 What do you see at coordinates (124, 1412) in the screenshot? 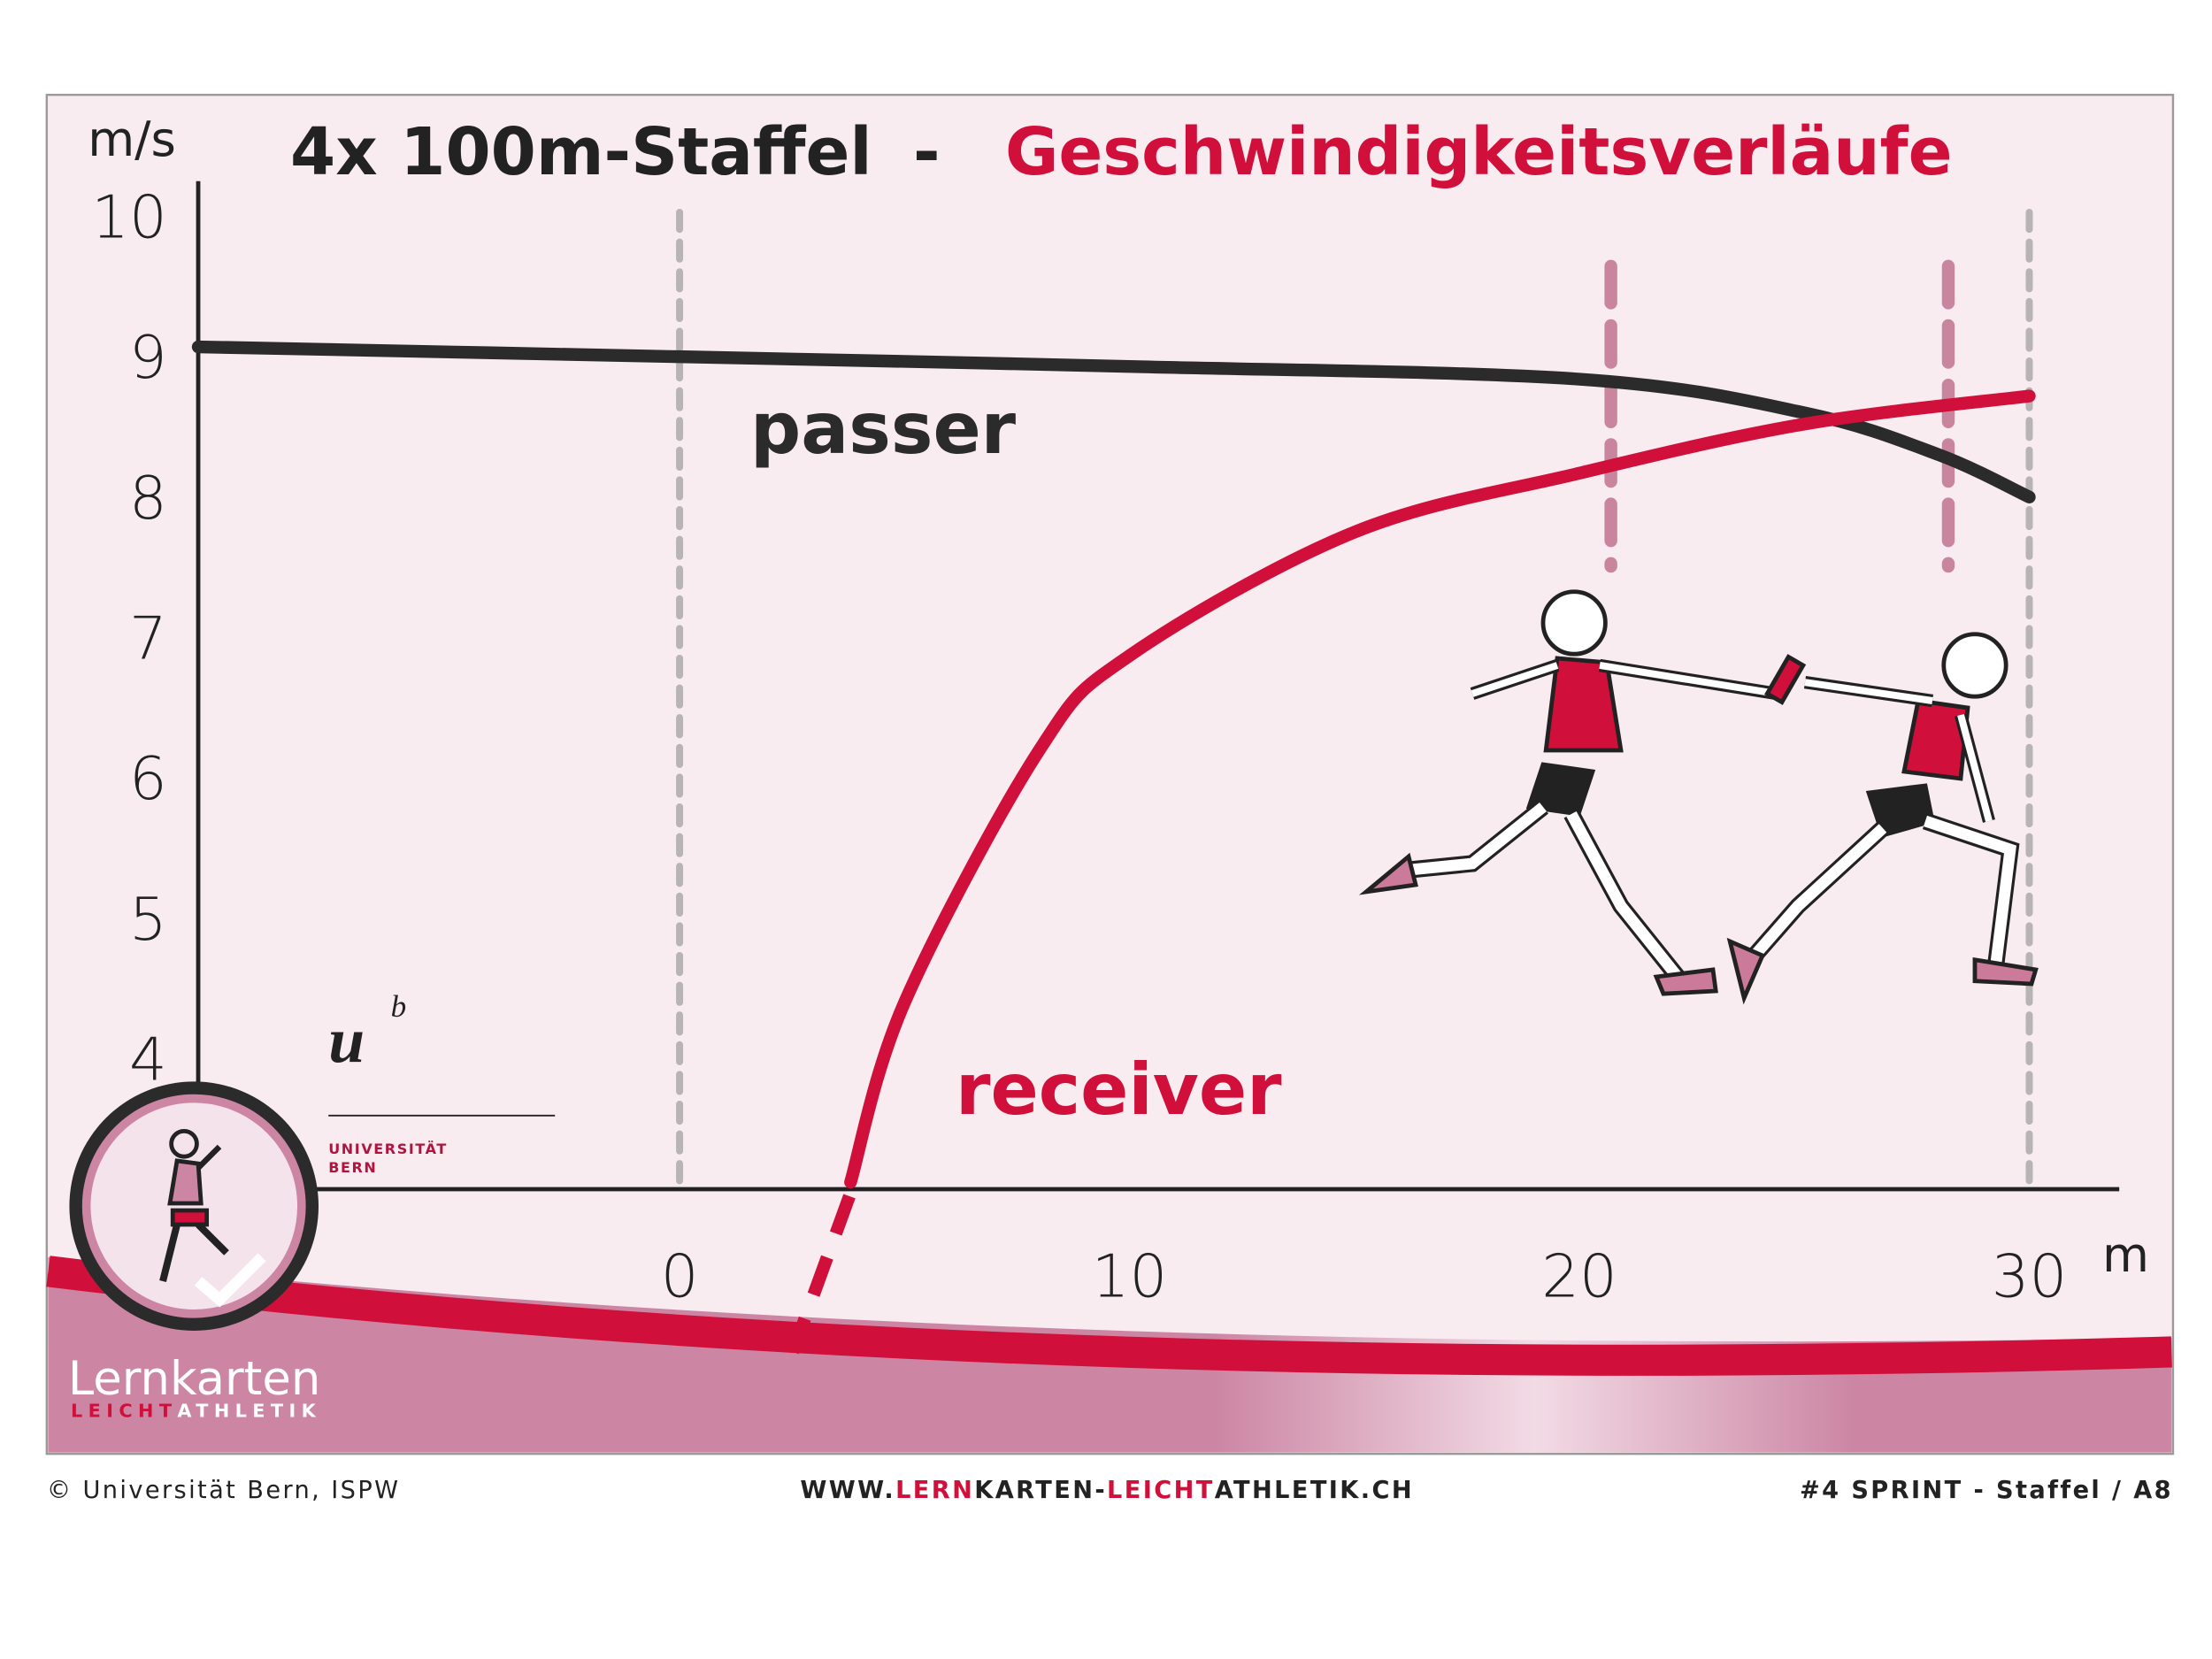
I see `logo-bottom-a: LEICHT` at bounding box center [124, 1412].